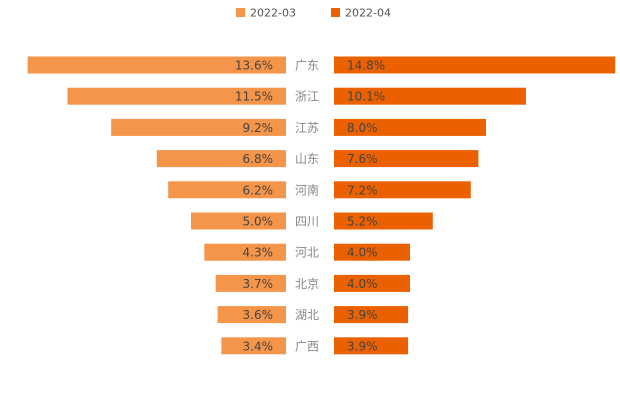 The height and width of the screenshot is (417, 620). I want to click on category-label: 四川, so click(307, 222).